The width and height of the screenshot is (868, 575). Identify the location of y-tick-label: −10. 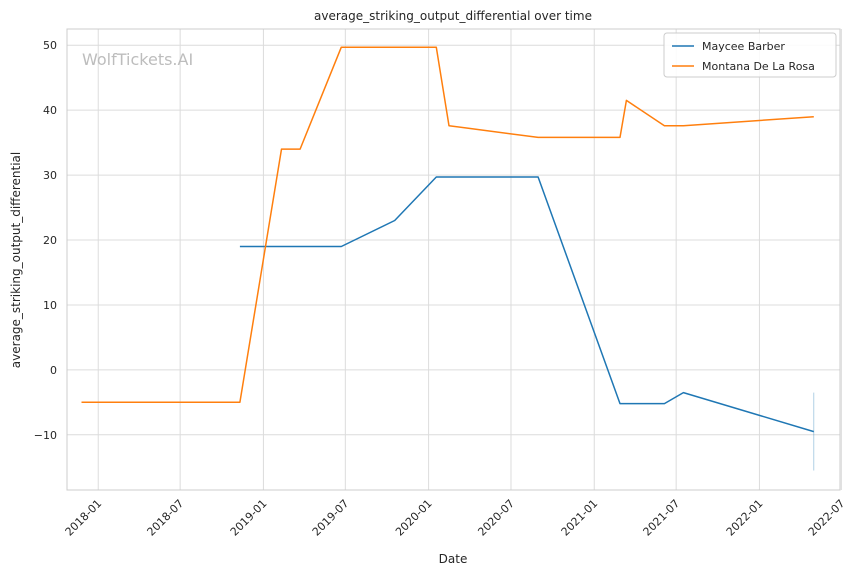
(45, 435).